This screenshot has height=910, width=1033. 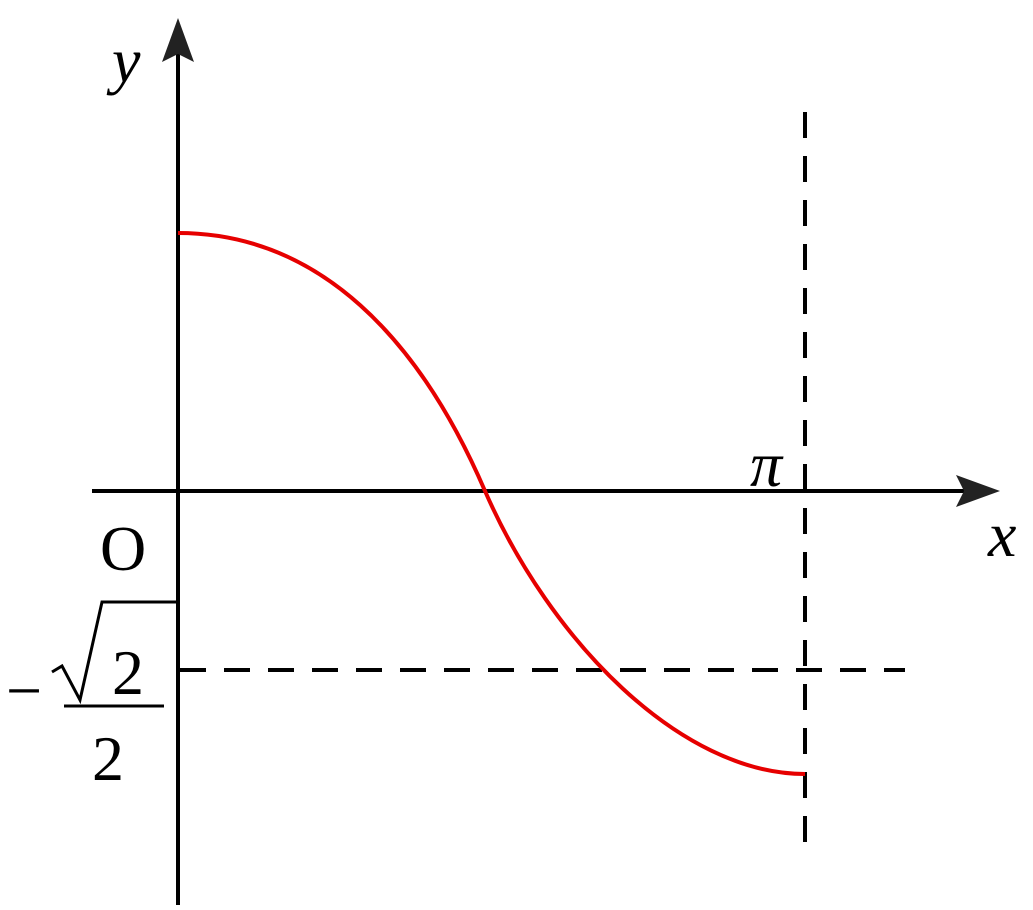 What do you see at coordinates (978, 491) in the screenshot?
I see `x-arrow` at bounding box center [978, 491].